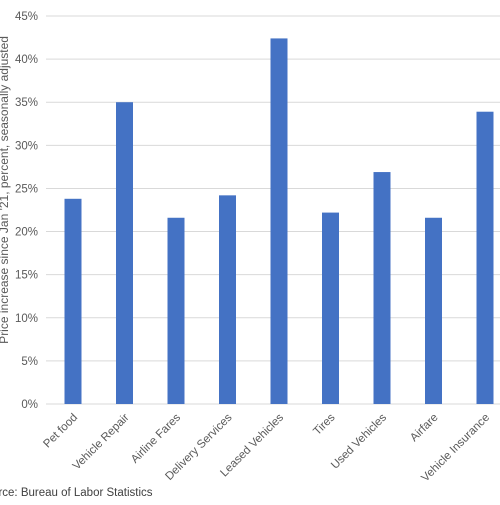 This screenshot has width=500, height=505. What do you see at coordinates (324, 424) in the screenshot?
I see `x-tick-label: Tires` at bounding box center [324, 424].